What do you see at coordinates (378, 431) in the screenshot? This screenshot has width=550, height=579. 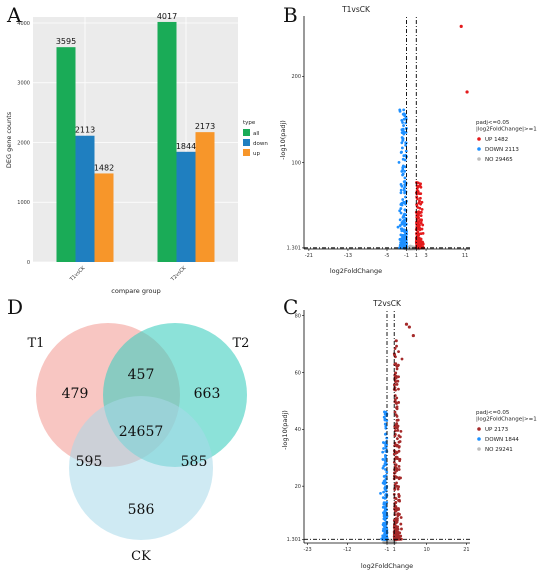 I see `volcano-t2-axes: -23 -12 -1 1 10 21 1.301 20 40 60 80` at bounding box center [378, 431].